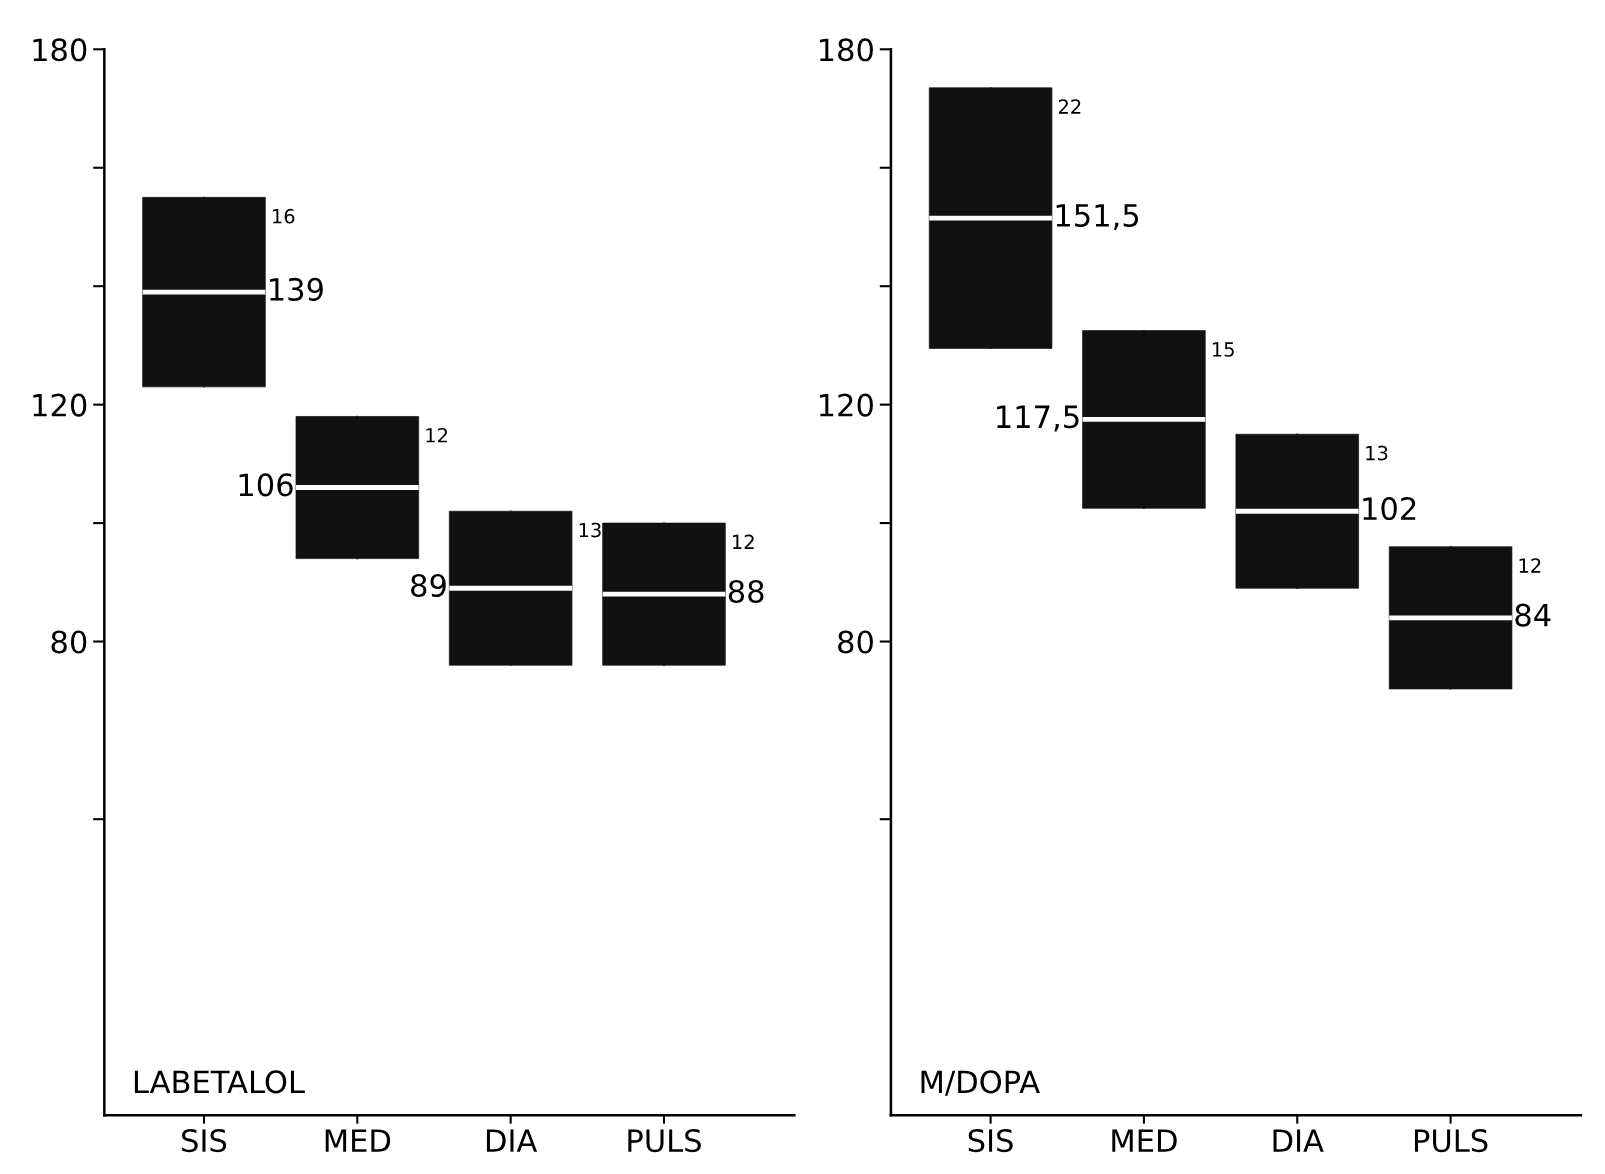 The height and width of the screenshot is (1174, 1605). I want to click on text: M/DOPA, so click(980, 1083).